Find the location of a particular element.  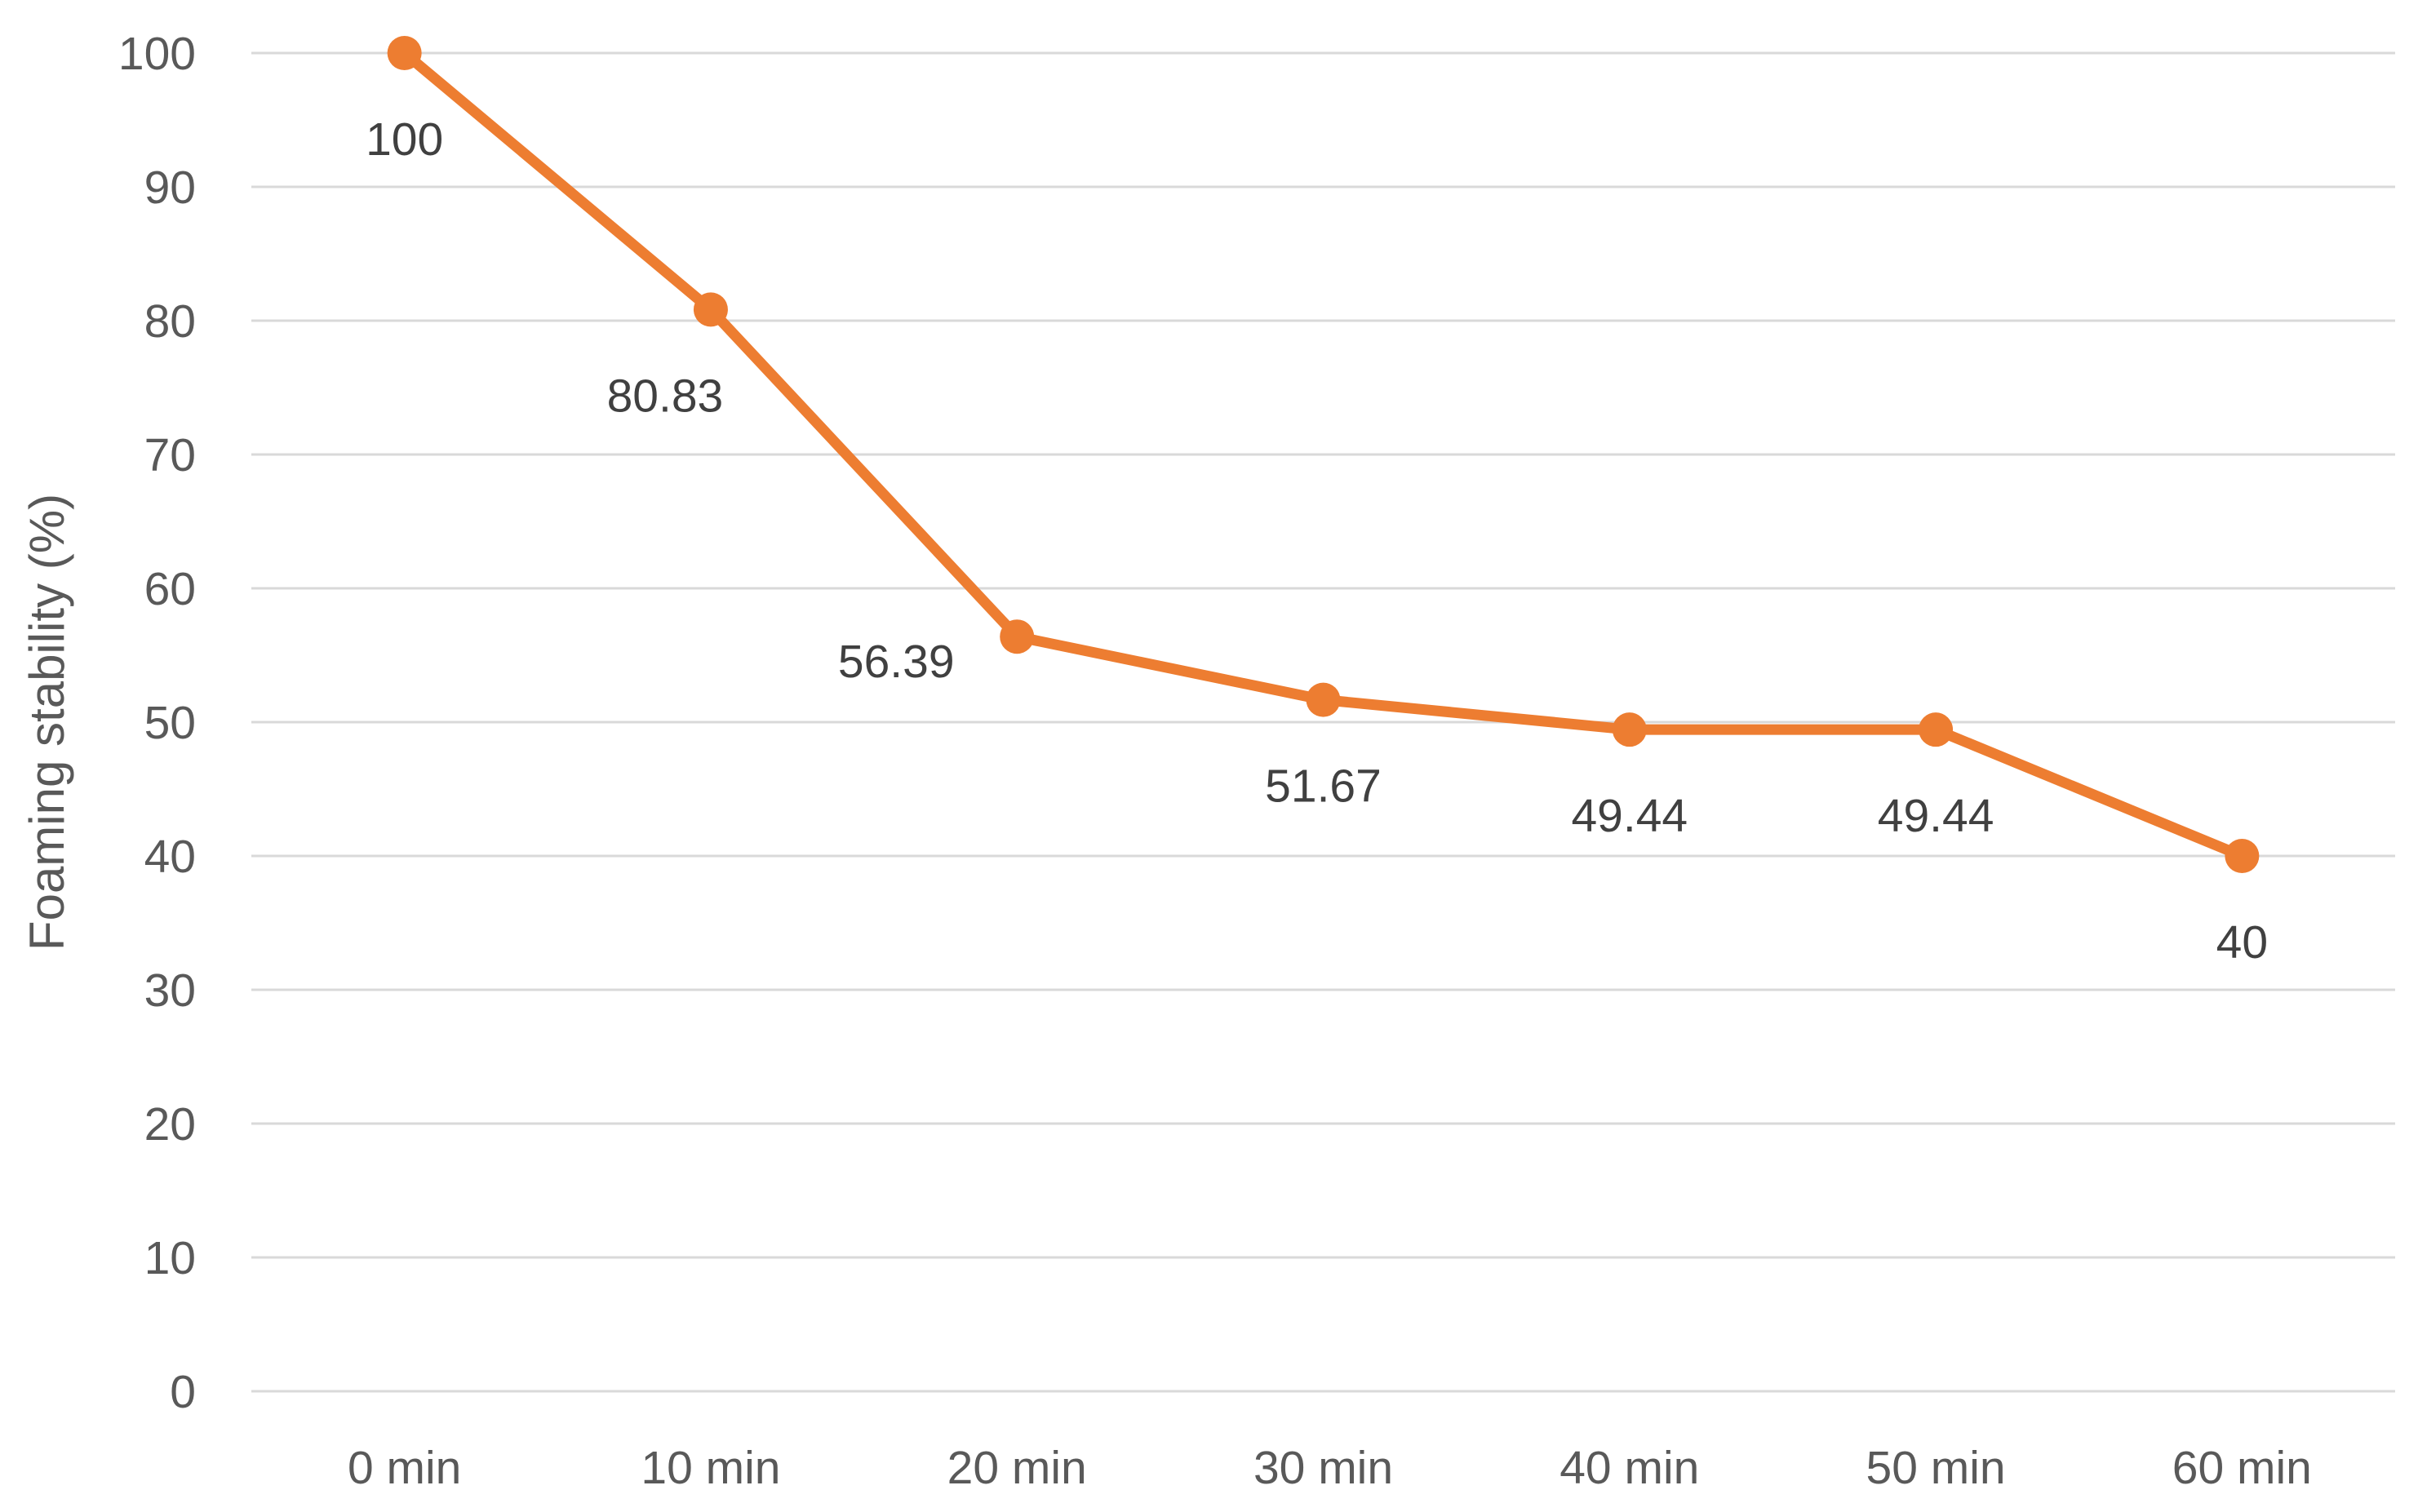

x-tick-label: 40 min is located at coordinates (1629, 1468).